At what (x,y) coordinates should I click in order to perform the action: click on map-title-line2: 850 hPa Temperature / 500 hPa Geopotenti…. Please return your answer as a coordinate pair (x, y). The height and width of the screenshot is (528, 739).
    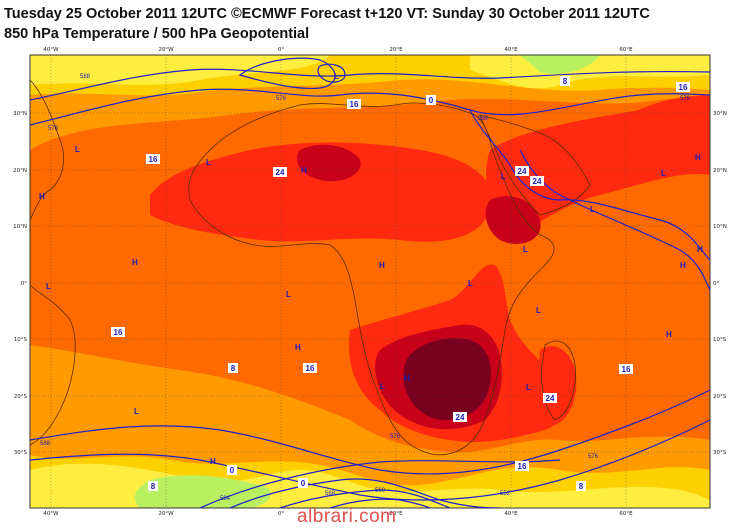
    Looking at the image, I should click on (157, 34).